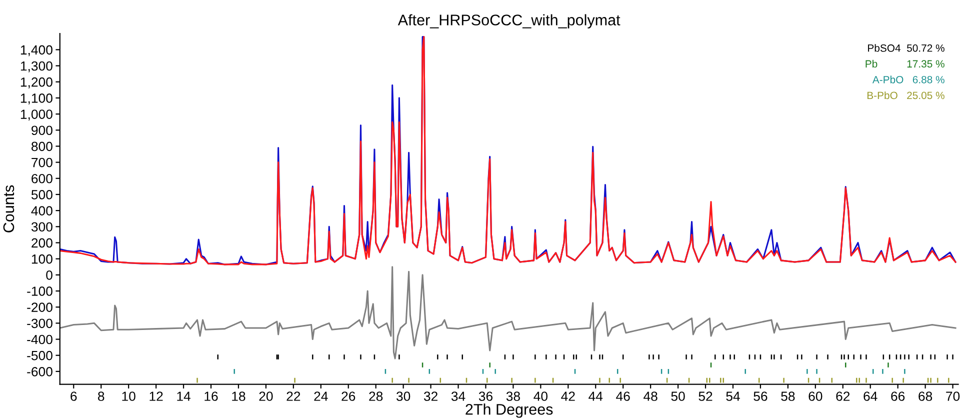 The image size is (966, 420). Describe the element at coordinates (458, 396) in the screenshot. I see `x-tick-label: 34` at that location.